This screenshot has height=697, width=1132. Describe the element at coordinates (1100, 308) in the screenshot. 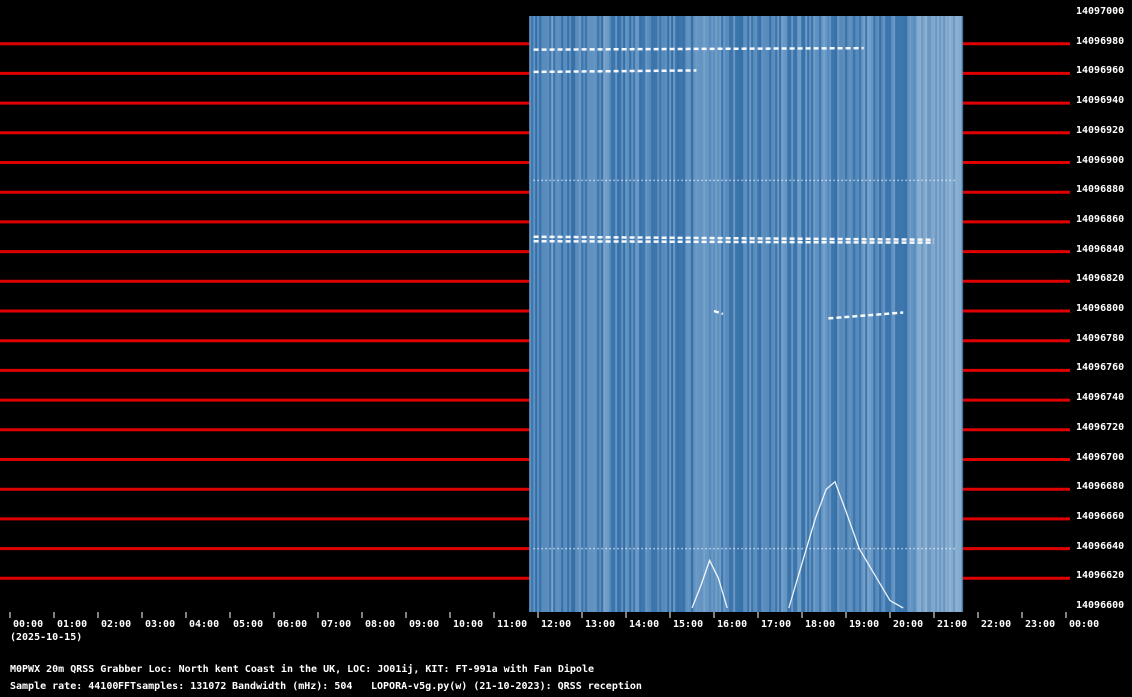

I see `frequency-label: 14096800` at that location.